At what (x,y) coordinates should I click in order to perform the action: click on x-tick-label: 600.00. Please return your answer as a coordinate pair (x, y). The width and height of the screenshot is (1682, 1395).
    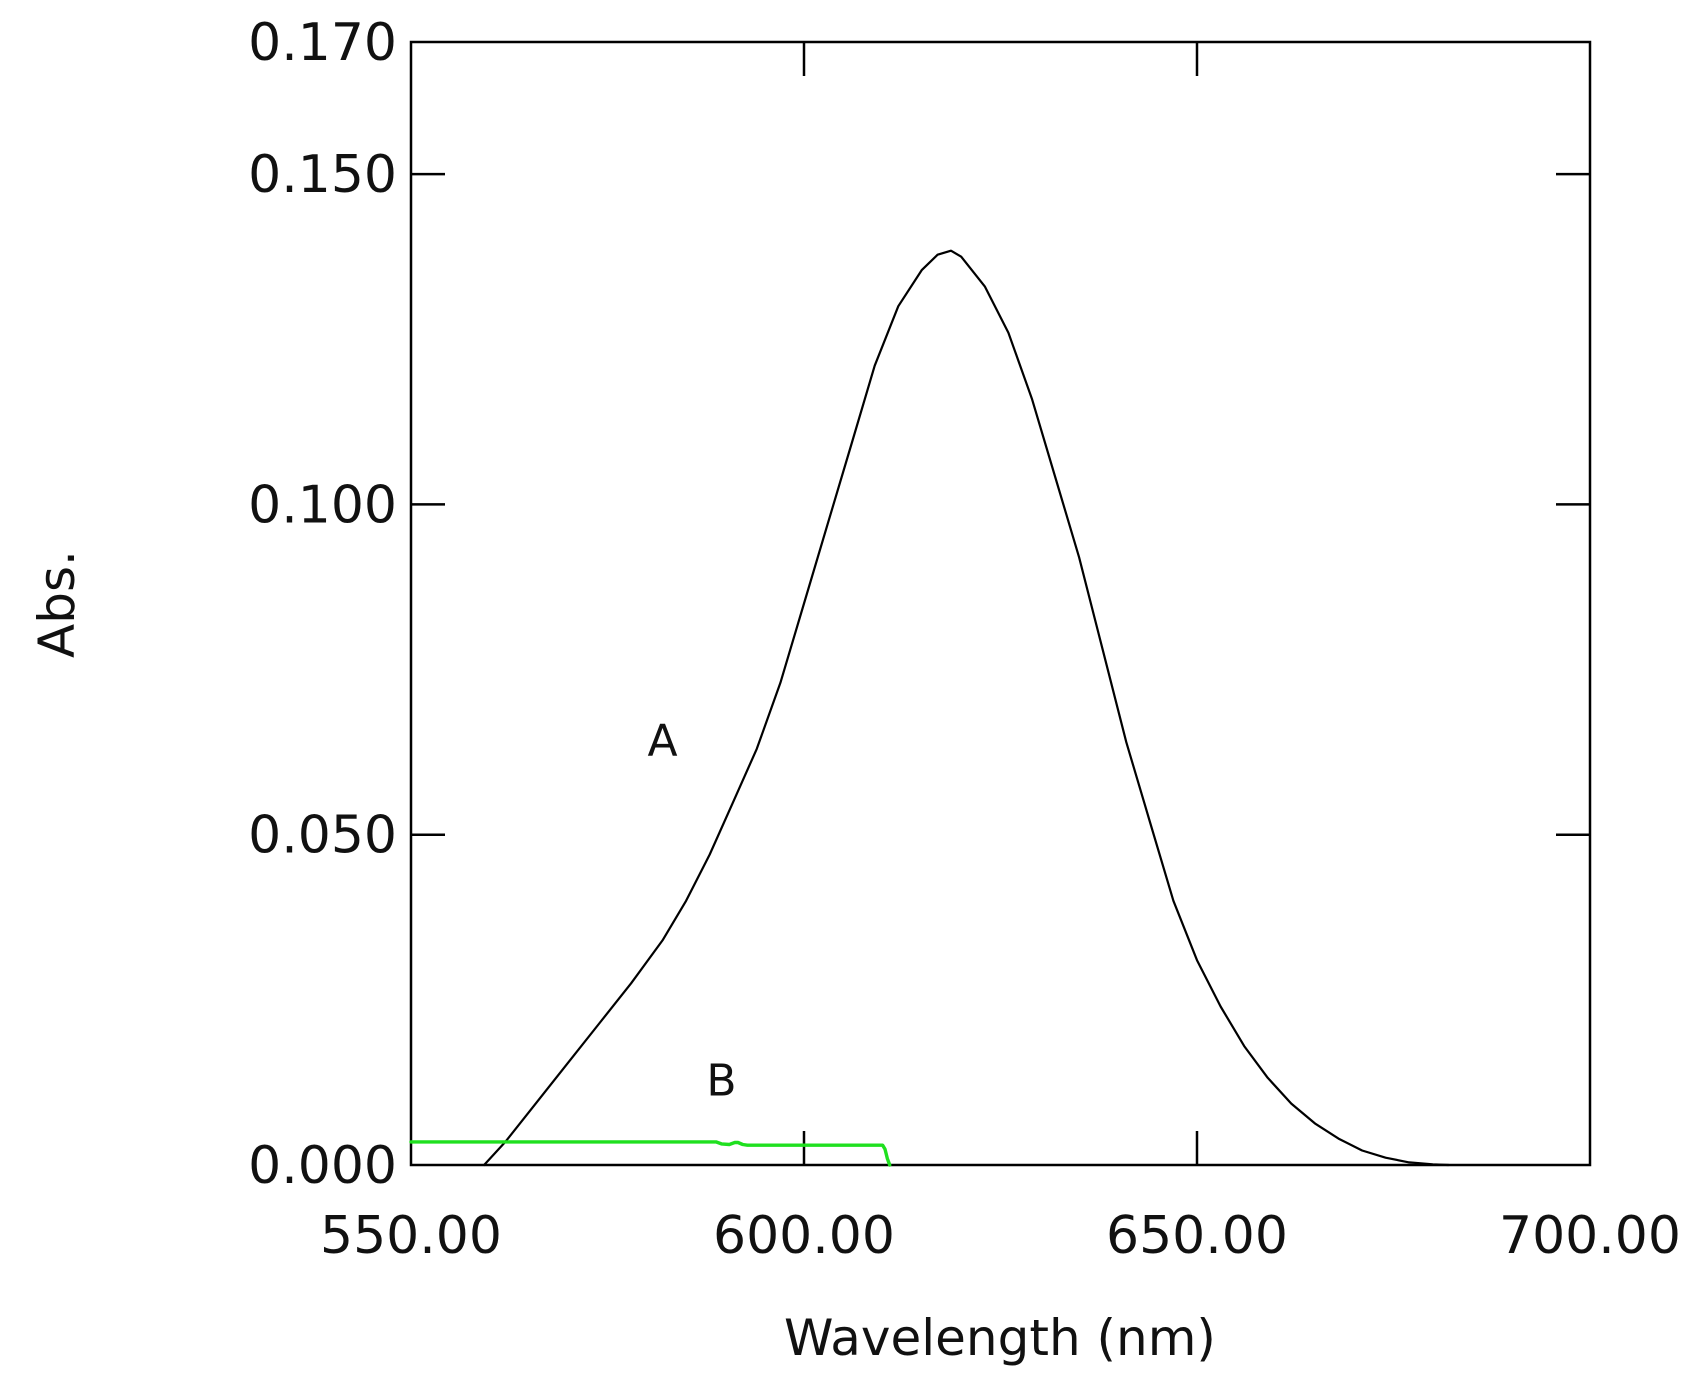
    Looking at the image, I should click on (804, 1236).